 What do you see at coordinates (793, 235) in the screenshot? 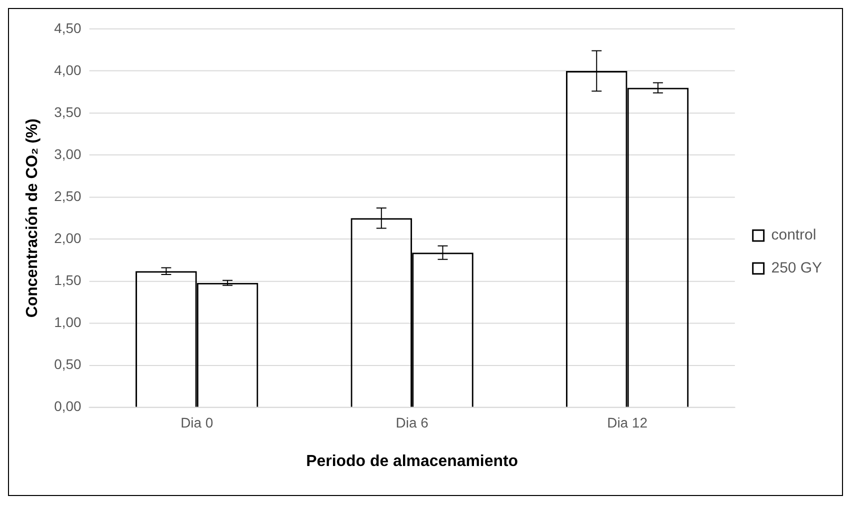
I see `legend-label: control` at bounding box center [793, 235].